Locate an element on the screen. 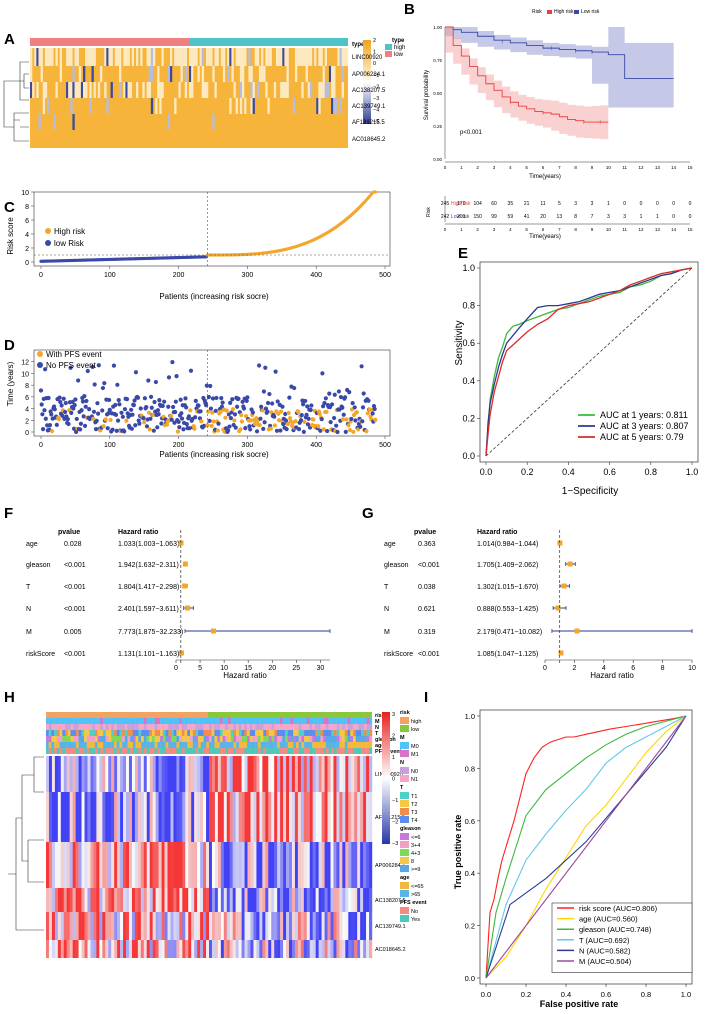 This screenshot has height=1014, width=707. b-ytick: 0.25 is located at coordinates (437, 126).